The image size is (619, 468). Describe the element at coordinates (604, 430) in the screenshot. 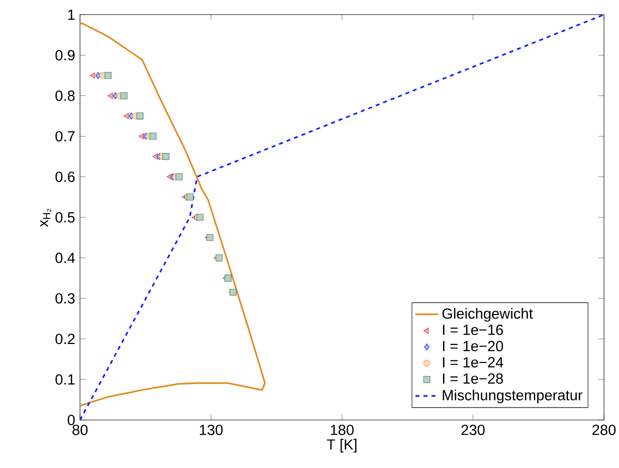

I see `x-tick-label: 280` at that location.